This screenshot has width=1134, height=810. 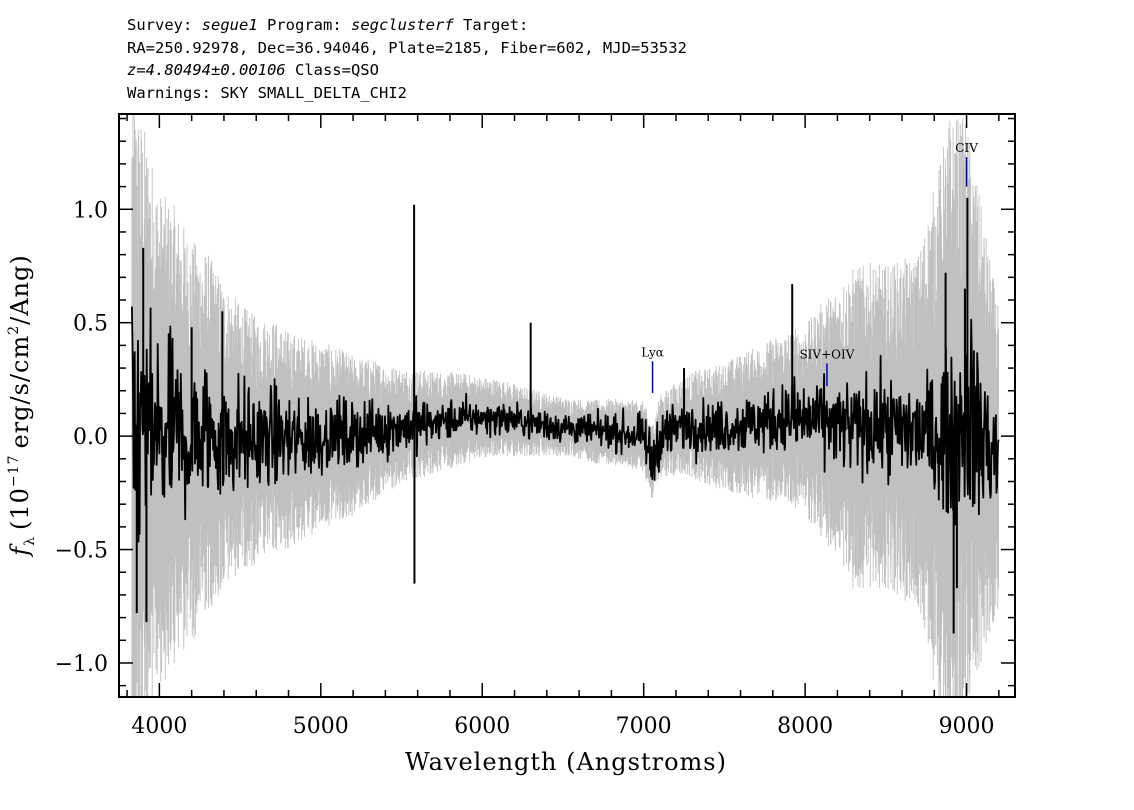 What do you see at coordinates (482, 726) in the screenshot?
I see `x-tick-label: 6000` at bounding box center [482, 726].